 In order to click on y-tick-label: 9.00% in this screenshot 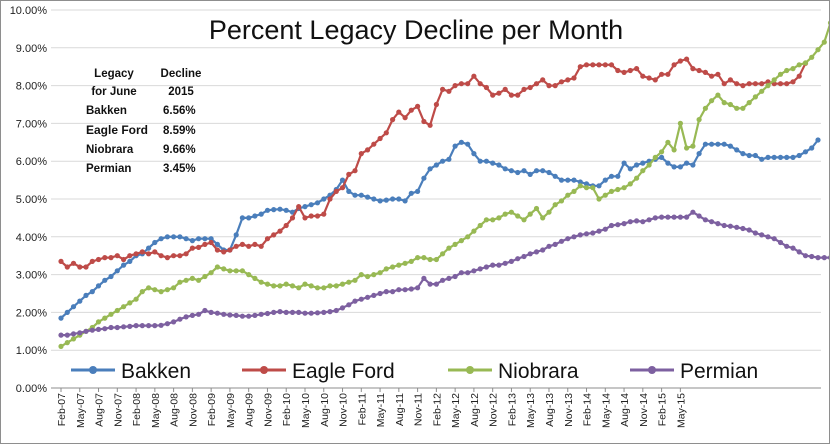, I will do `click(31, 49)`.